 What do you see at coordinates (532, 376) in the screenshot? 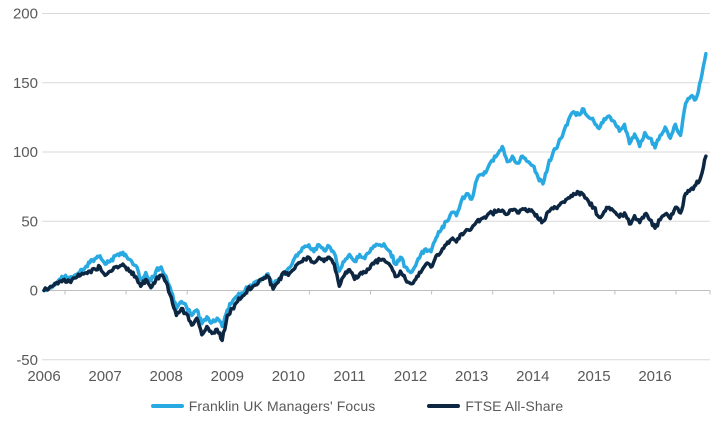
I see `x-axis-label: 2014` at bounding box center [532, 376].